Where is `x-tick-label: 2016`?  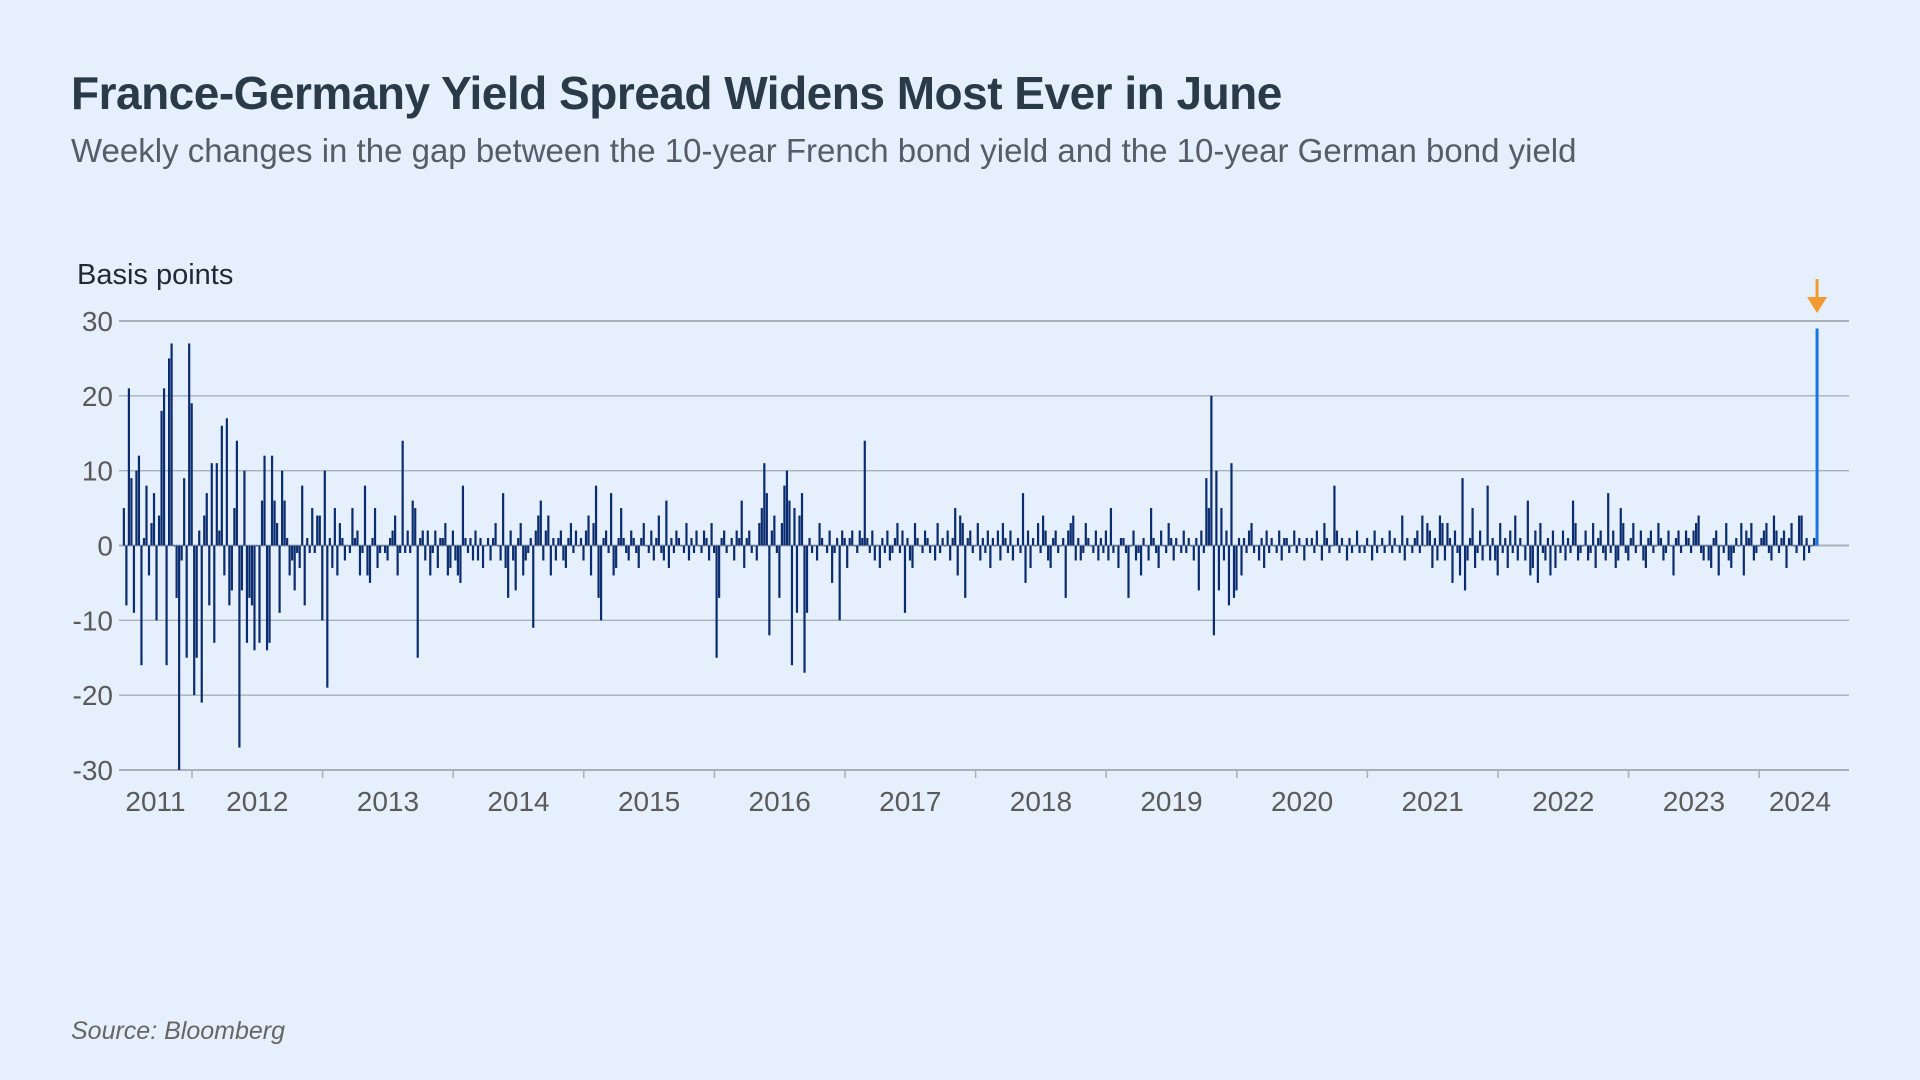
x-tick-label: 2016 is located at coordinates (780, 801).